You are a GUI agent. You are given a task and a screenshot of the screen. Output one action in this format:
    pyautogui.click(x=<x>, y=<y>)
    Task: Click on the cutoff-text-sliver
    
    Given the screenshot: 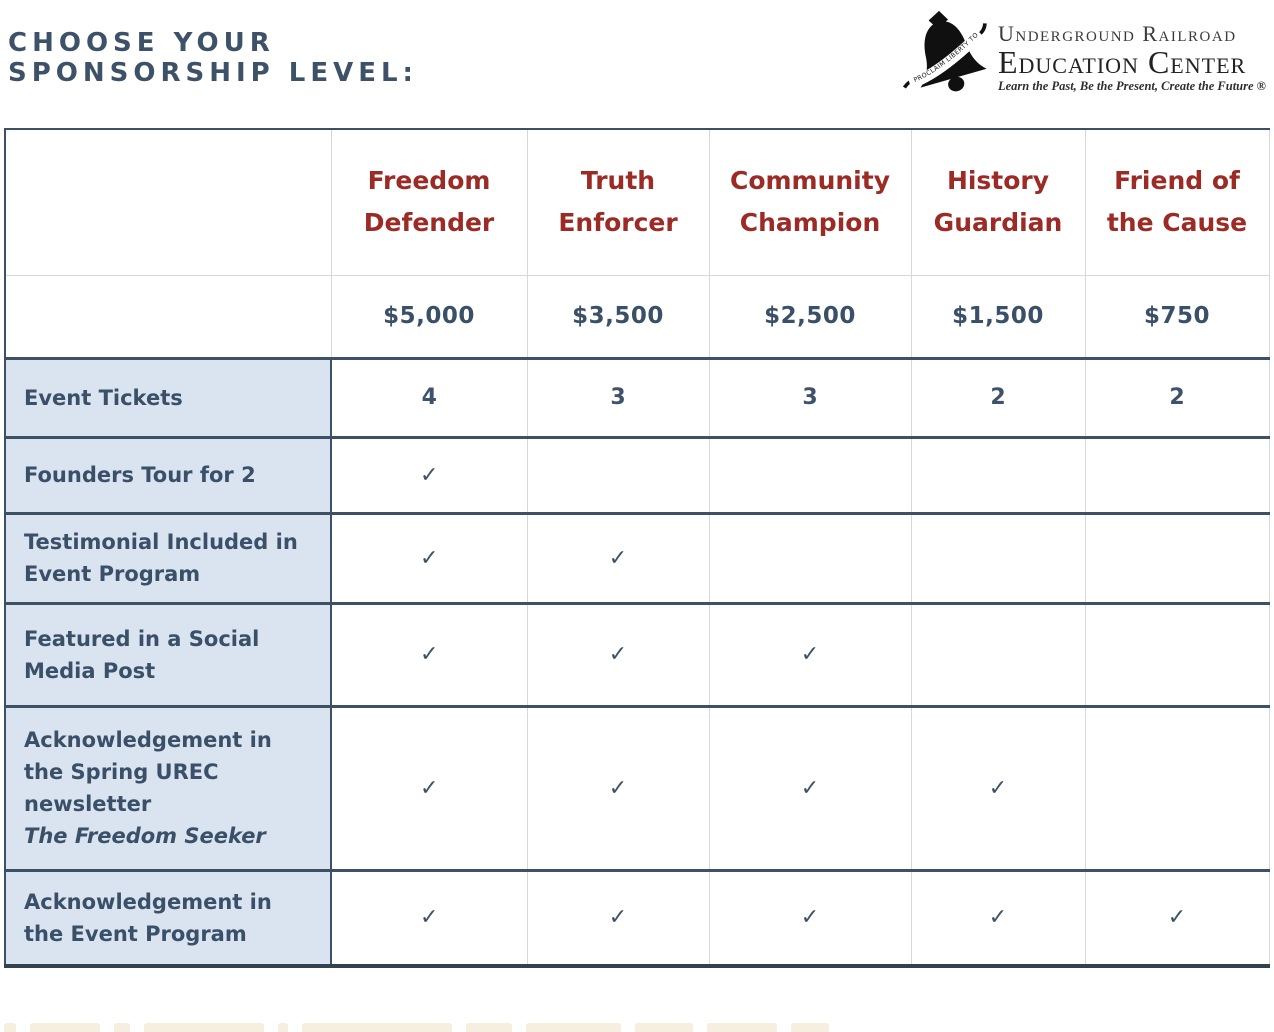 What is the action you would take?
    pyautogui.click(x=454, y=1027)
    